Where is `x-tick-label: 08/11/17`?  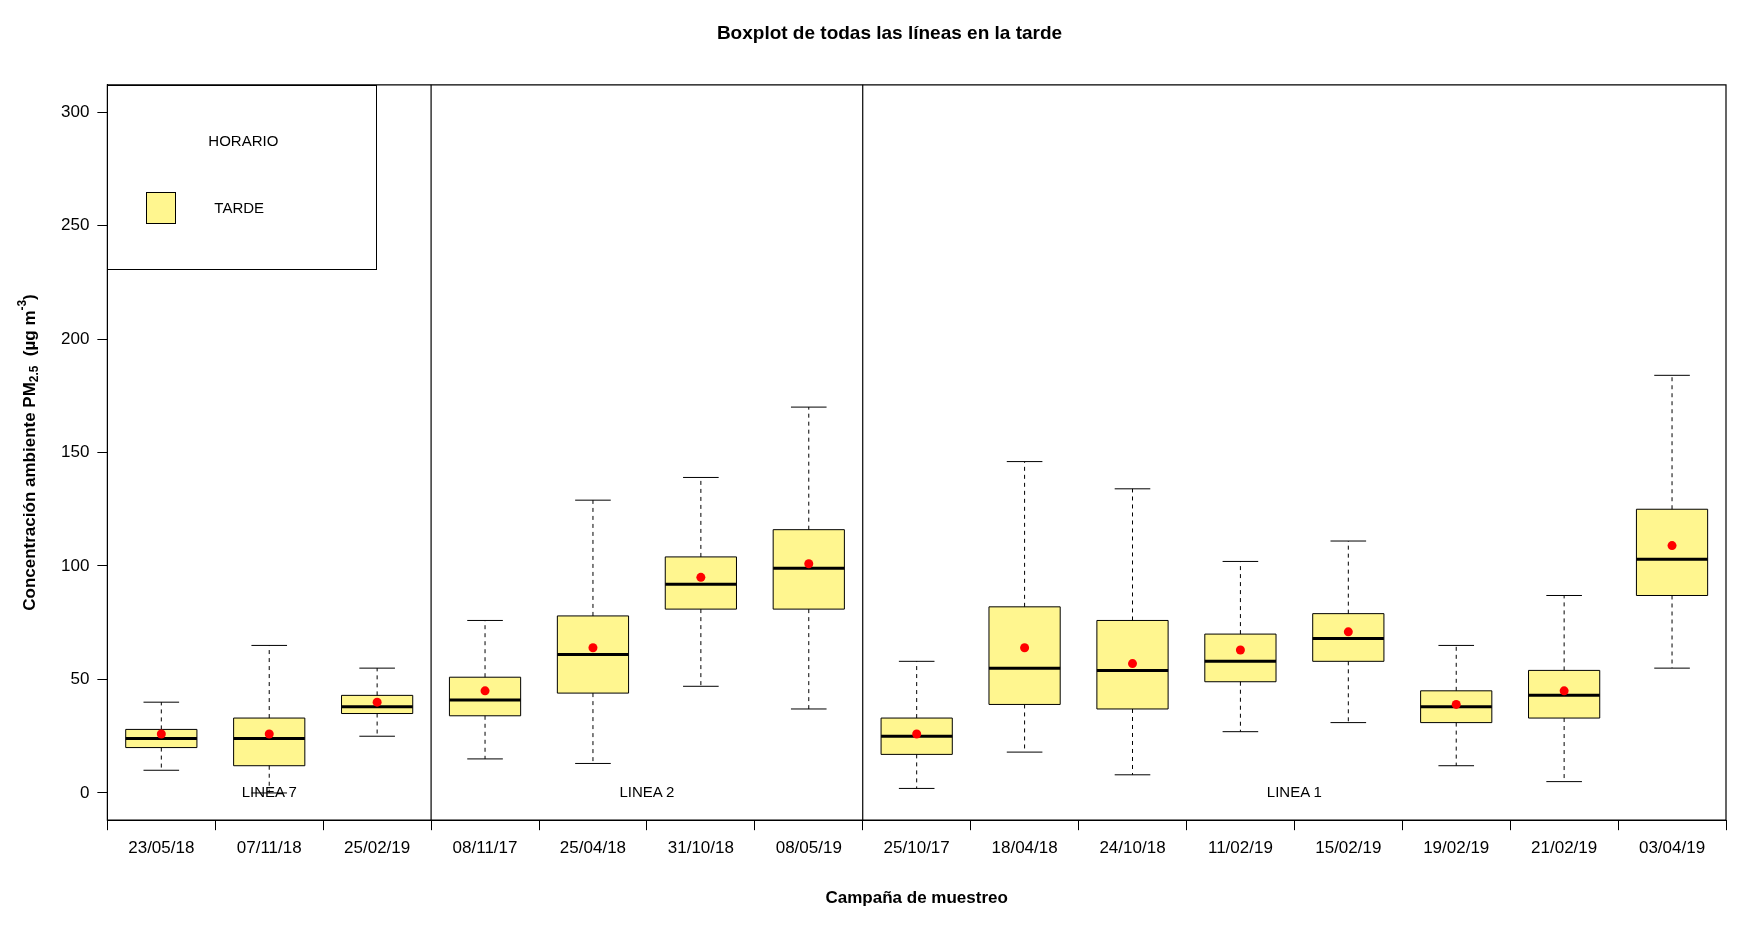 x-tick-label: 08/11/17 is located at coordinates (485, 848).